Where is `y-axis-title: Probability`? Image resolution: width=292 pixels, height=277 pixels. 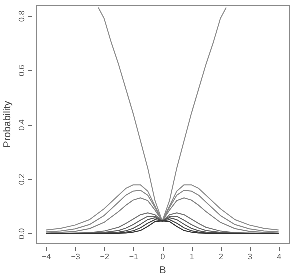
y-axis-title: Probability is located at coordinates (8, 124).